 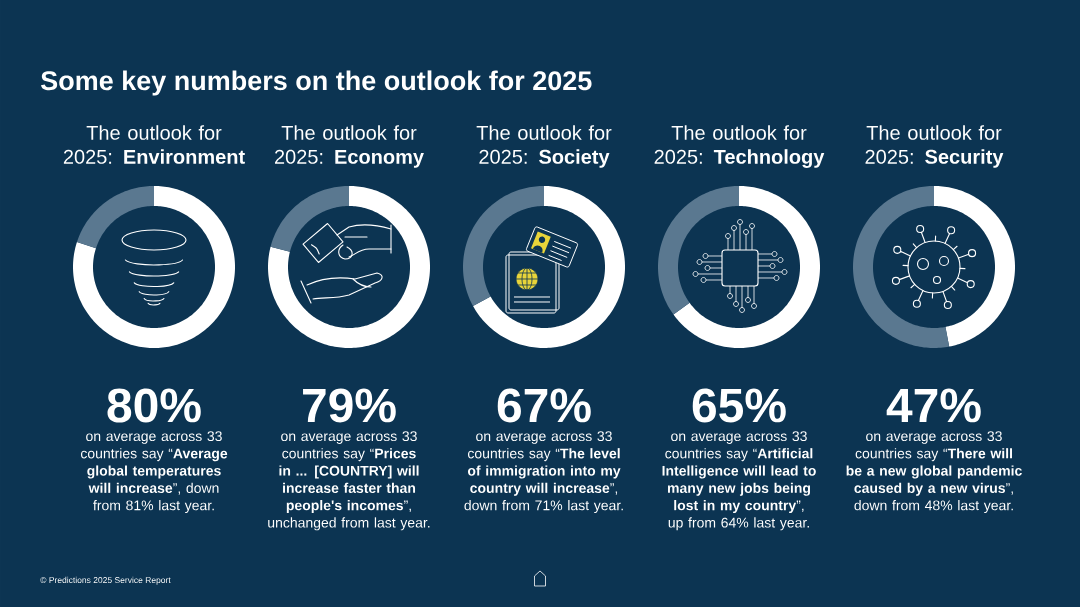 I want to click on chart-title: The outlook for 2025: Economy, so click(x=349, y=146).